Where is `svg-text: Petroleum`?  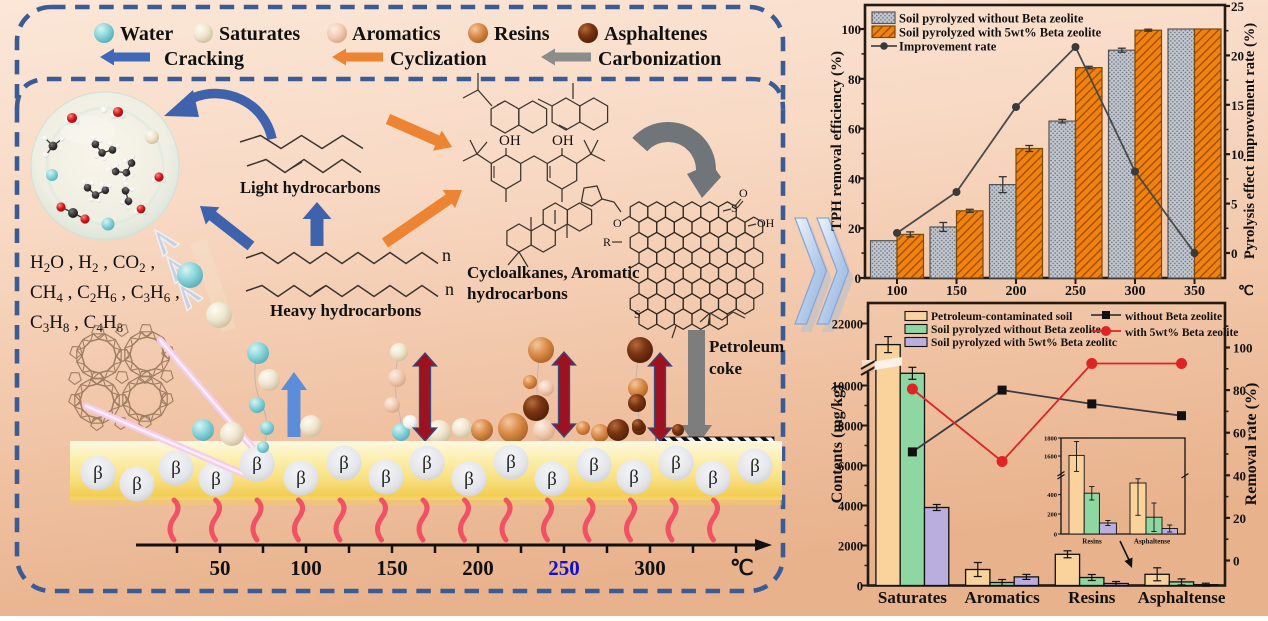
svg-text: Petroleum is located at coordinates (746, 346).